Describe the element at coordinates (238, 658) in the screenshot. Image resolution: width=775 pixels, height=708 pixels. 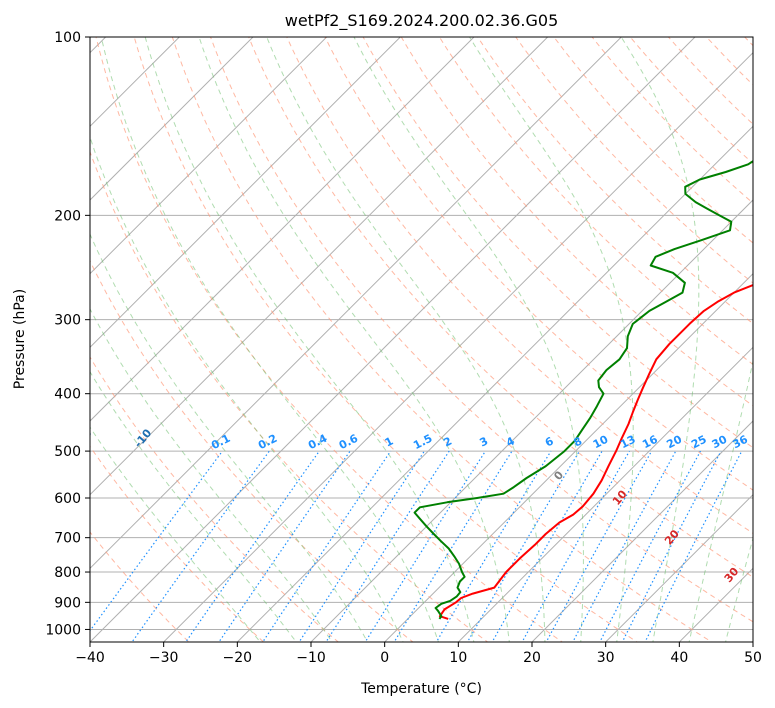
I see `x-tick-label: −20` at that location.